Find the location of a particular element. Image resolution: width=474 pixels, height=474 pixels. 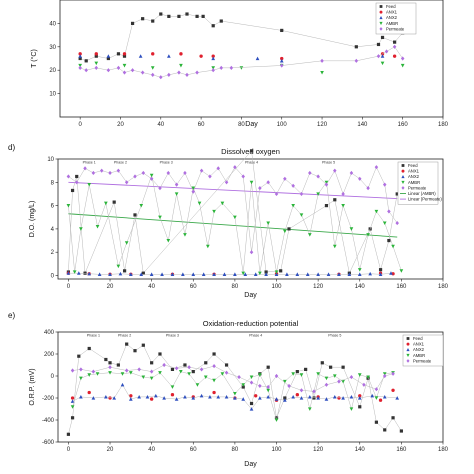

y-tick-label: 0 is located at coordinates (53, 277).